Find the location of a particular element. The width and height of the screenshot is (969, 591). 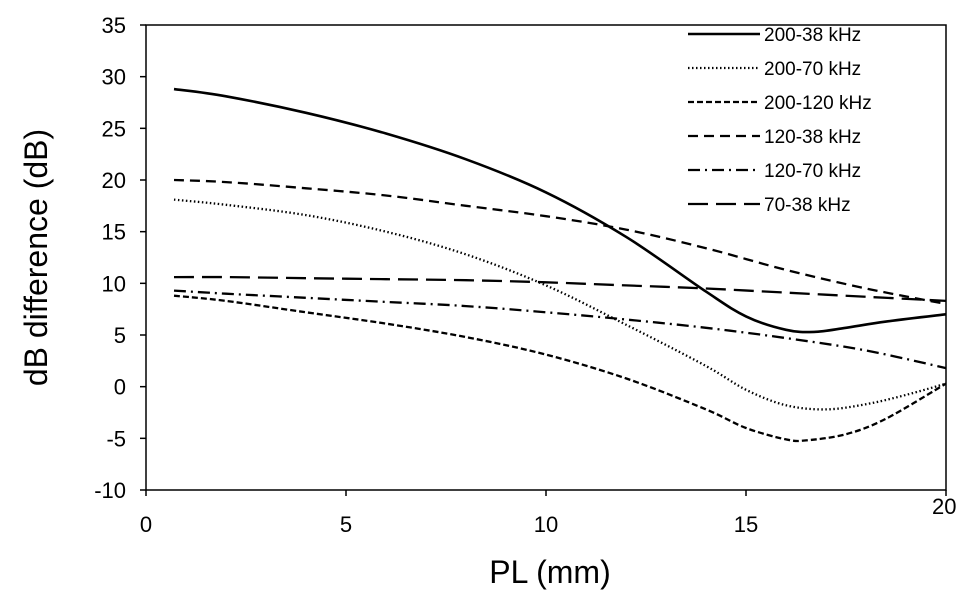

series-line is located at coordinates (560, 289).